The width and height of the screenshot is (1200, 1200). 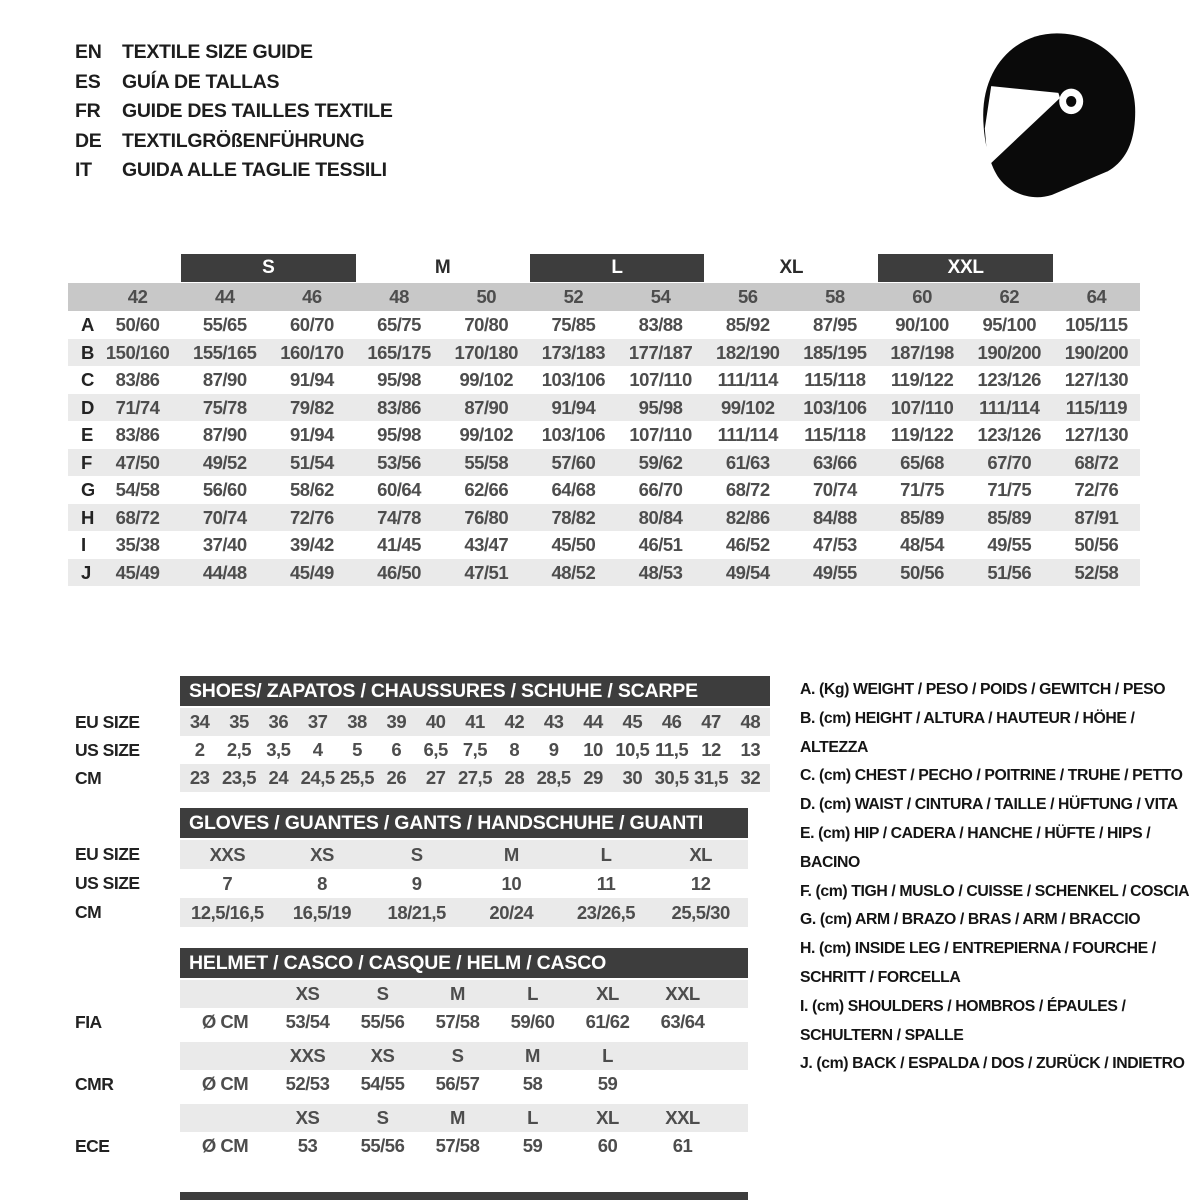 I want to click on value-cell: S, so click(x=416, y=854).